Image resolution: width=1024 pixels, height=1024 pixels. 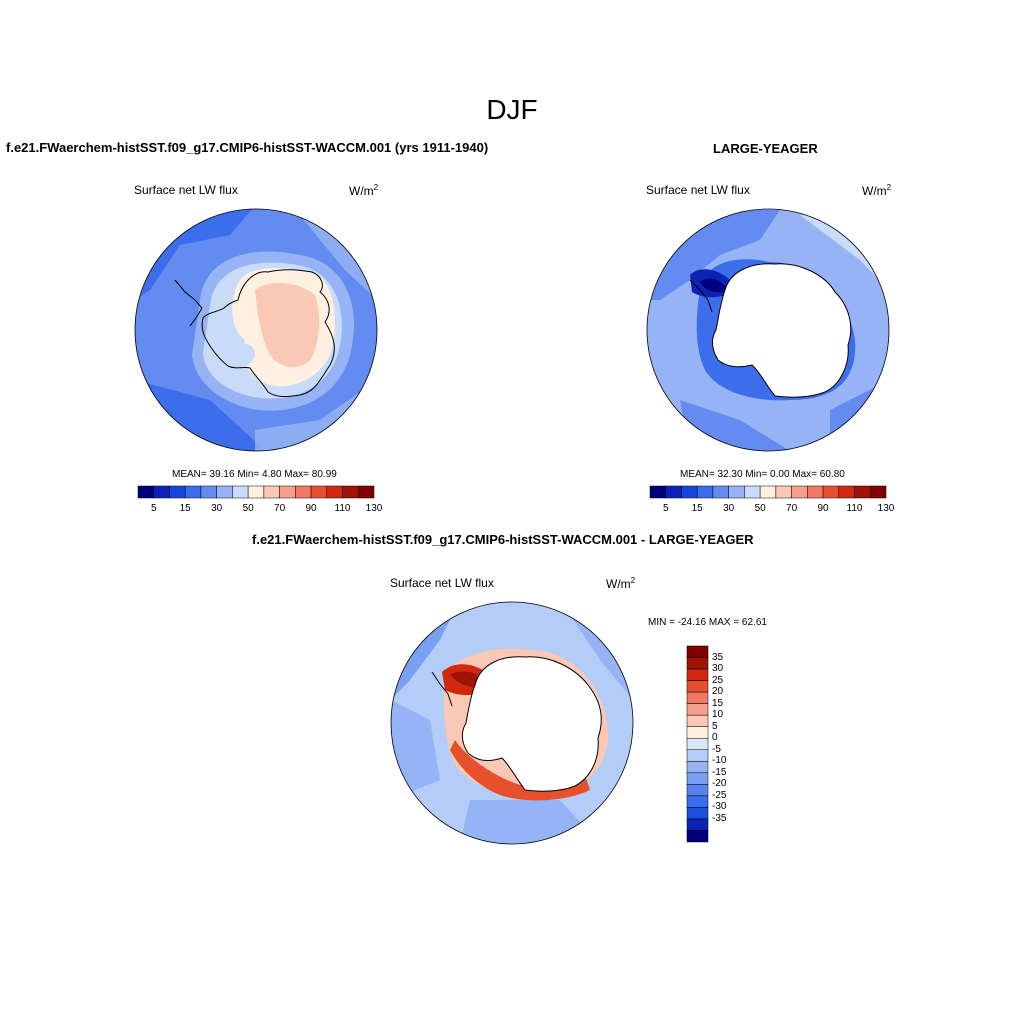 What do you see at coordinates (768, 330) in the screenshot?
I see `panel2-map` at bounding box center [768, 330].